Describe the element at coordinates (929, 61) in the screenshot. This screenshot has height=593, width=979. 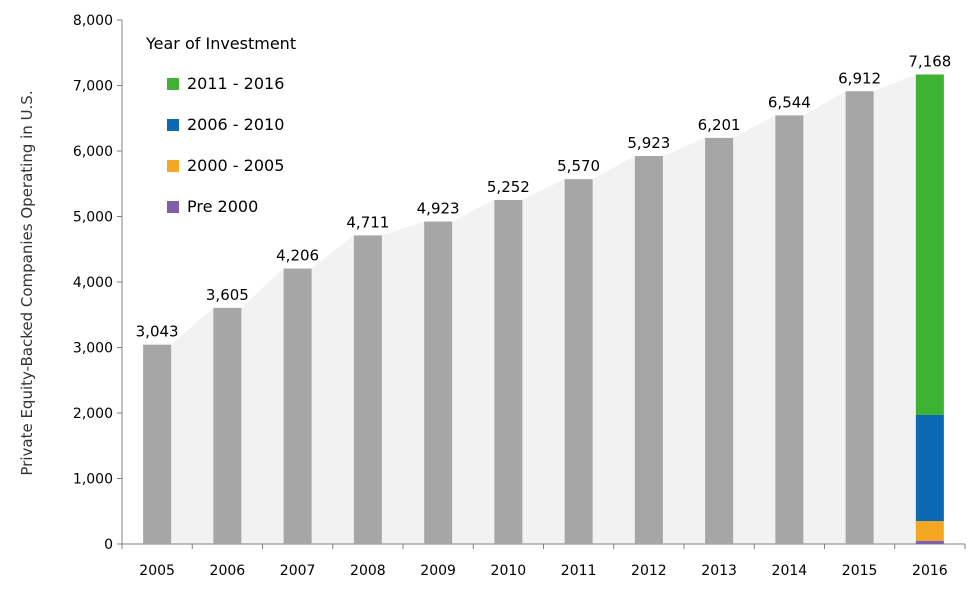
I see `data-label-2016: 7,168` at that location.